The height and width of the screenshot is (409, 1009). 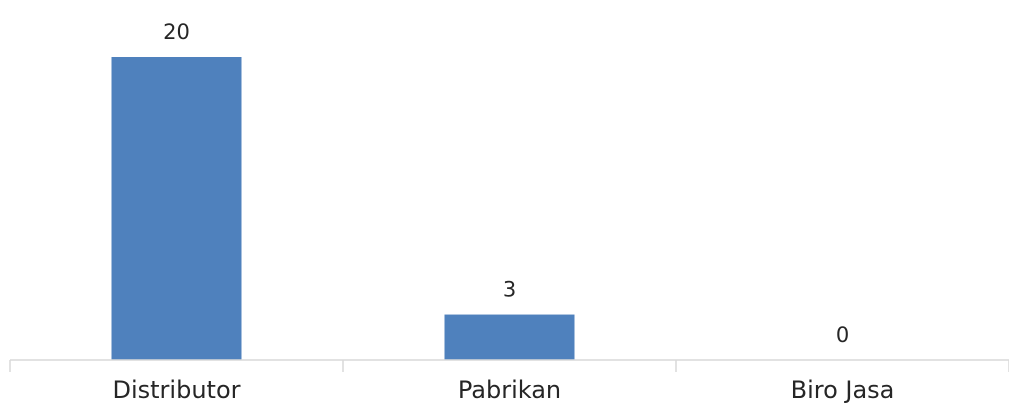 What do you see at coordinates (509, 390) in the screenshot?
I see `x-tick-label-pabrikan: Pabrikan` at bounding box center [509, 390].